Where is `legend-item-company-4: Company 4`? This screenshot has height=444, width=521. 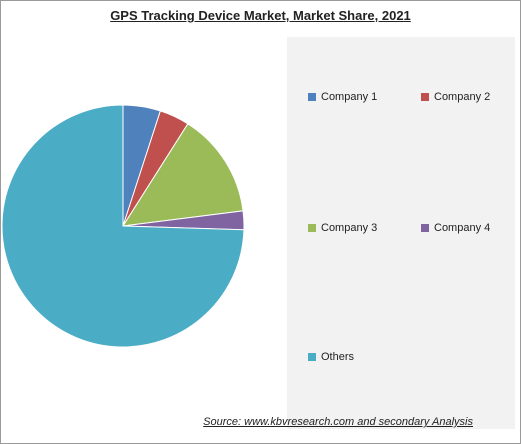 legend-item-company-4: Company 4 is located at coordinates (455, 228).